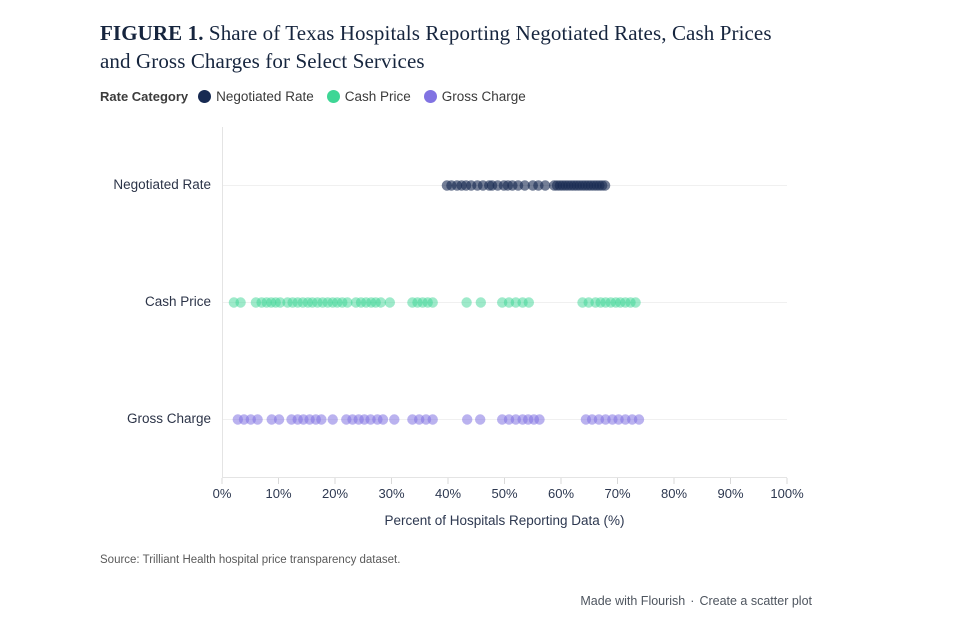 This screenshot has height=629, width=954. I want to click on legend-swatch-cash-price, so click(333, 96).